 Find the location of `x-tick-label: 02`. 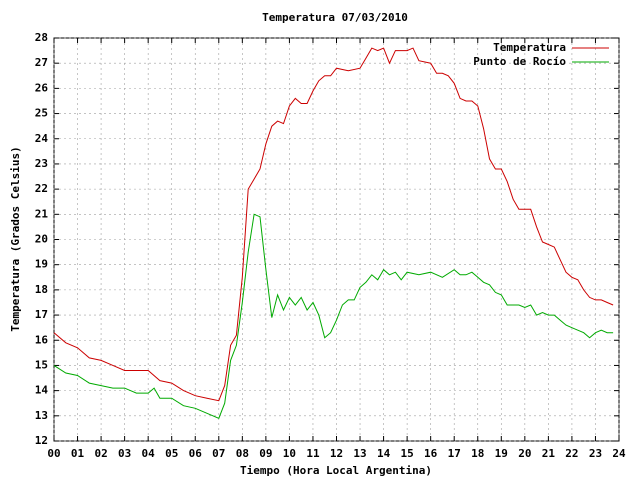

x-tick-label: 02 is located at coordinates (100, 453).